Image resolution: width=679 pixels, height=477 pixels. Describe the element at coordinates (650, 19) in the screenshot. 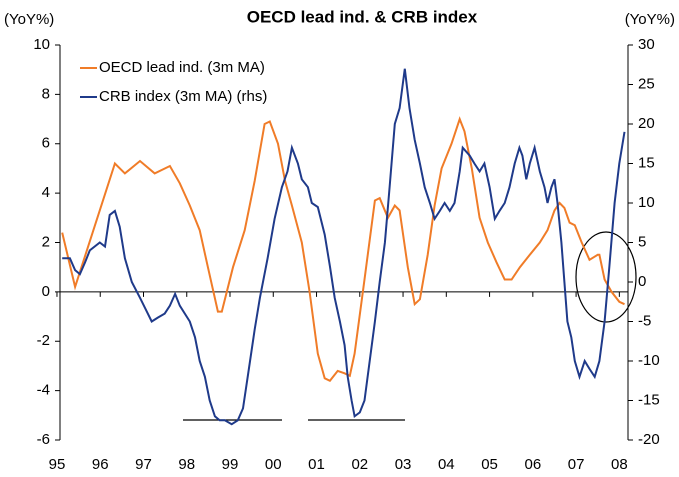

I see `y2-axis-label: (YoY%)` at that location.